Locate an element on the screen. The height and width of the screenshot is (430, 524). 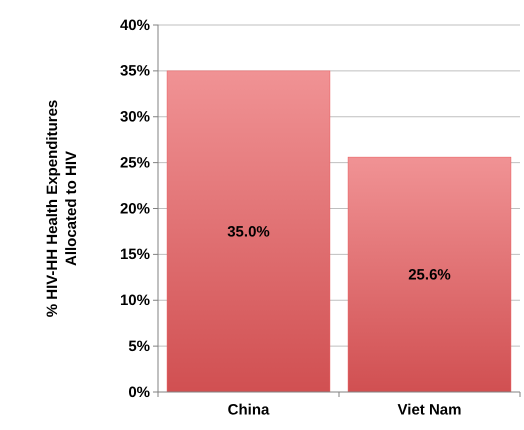
x-tick-label: China is located at coordinates (249, 410).